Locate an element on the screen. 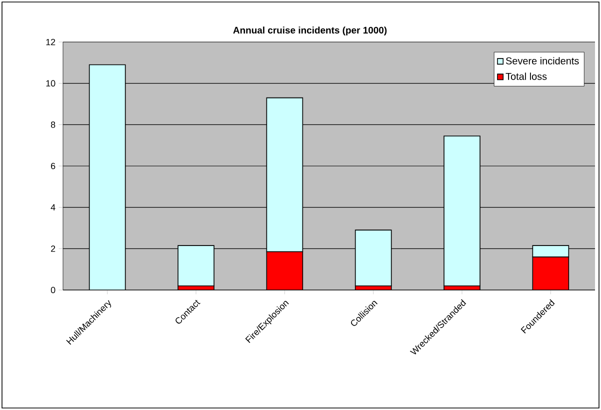 The height and width of the screenshot is (410, 601). y-tick-label: 4 is located at coordinates (53, 207).